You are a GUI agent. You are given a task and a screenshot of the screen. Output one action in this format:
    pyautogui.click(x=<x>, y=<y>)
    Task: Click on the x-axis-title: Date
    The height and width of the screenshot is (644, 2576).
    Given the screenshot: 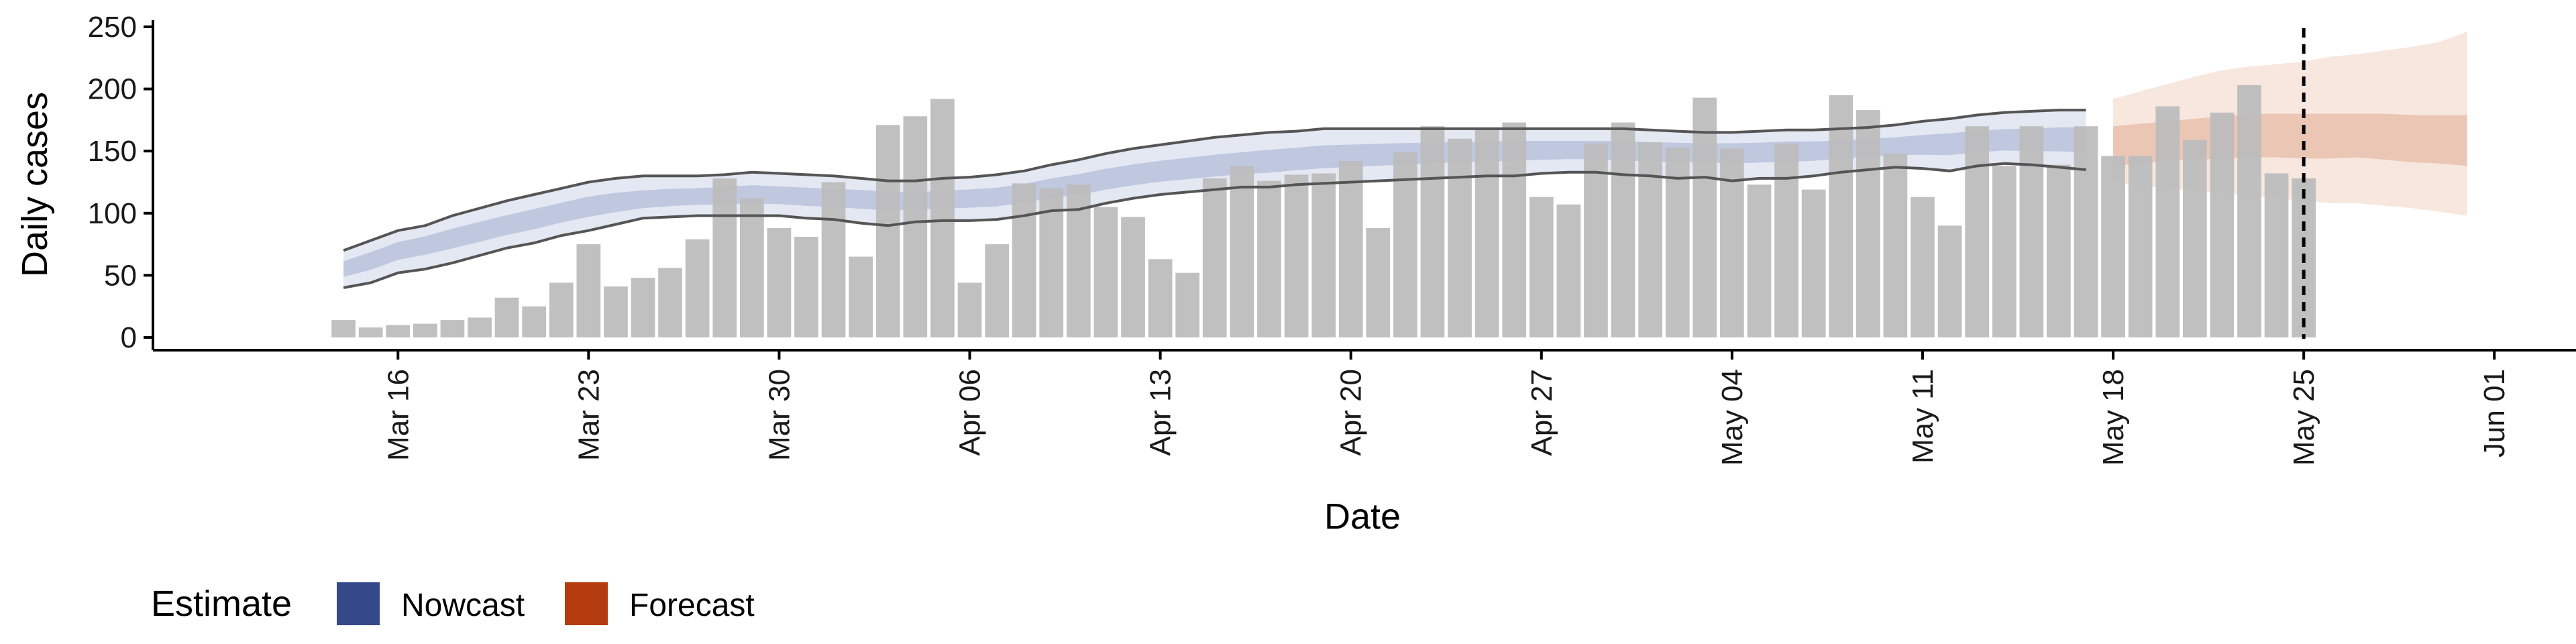 What is the action you would take?
    pyautogui.click(x=1362, y=516)
    